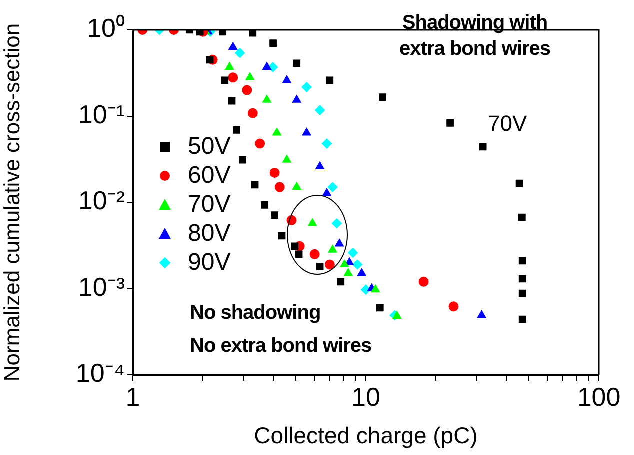 This screenshot has height=455, width=634. What do you see at coordinates (209, 176) in the screenshot?
I see `legend-label: 60V` at bounding box center [209, 176].